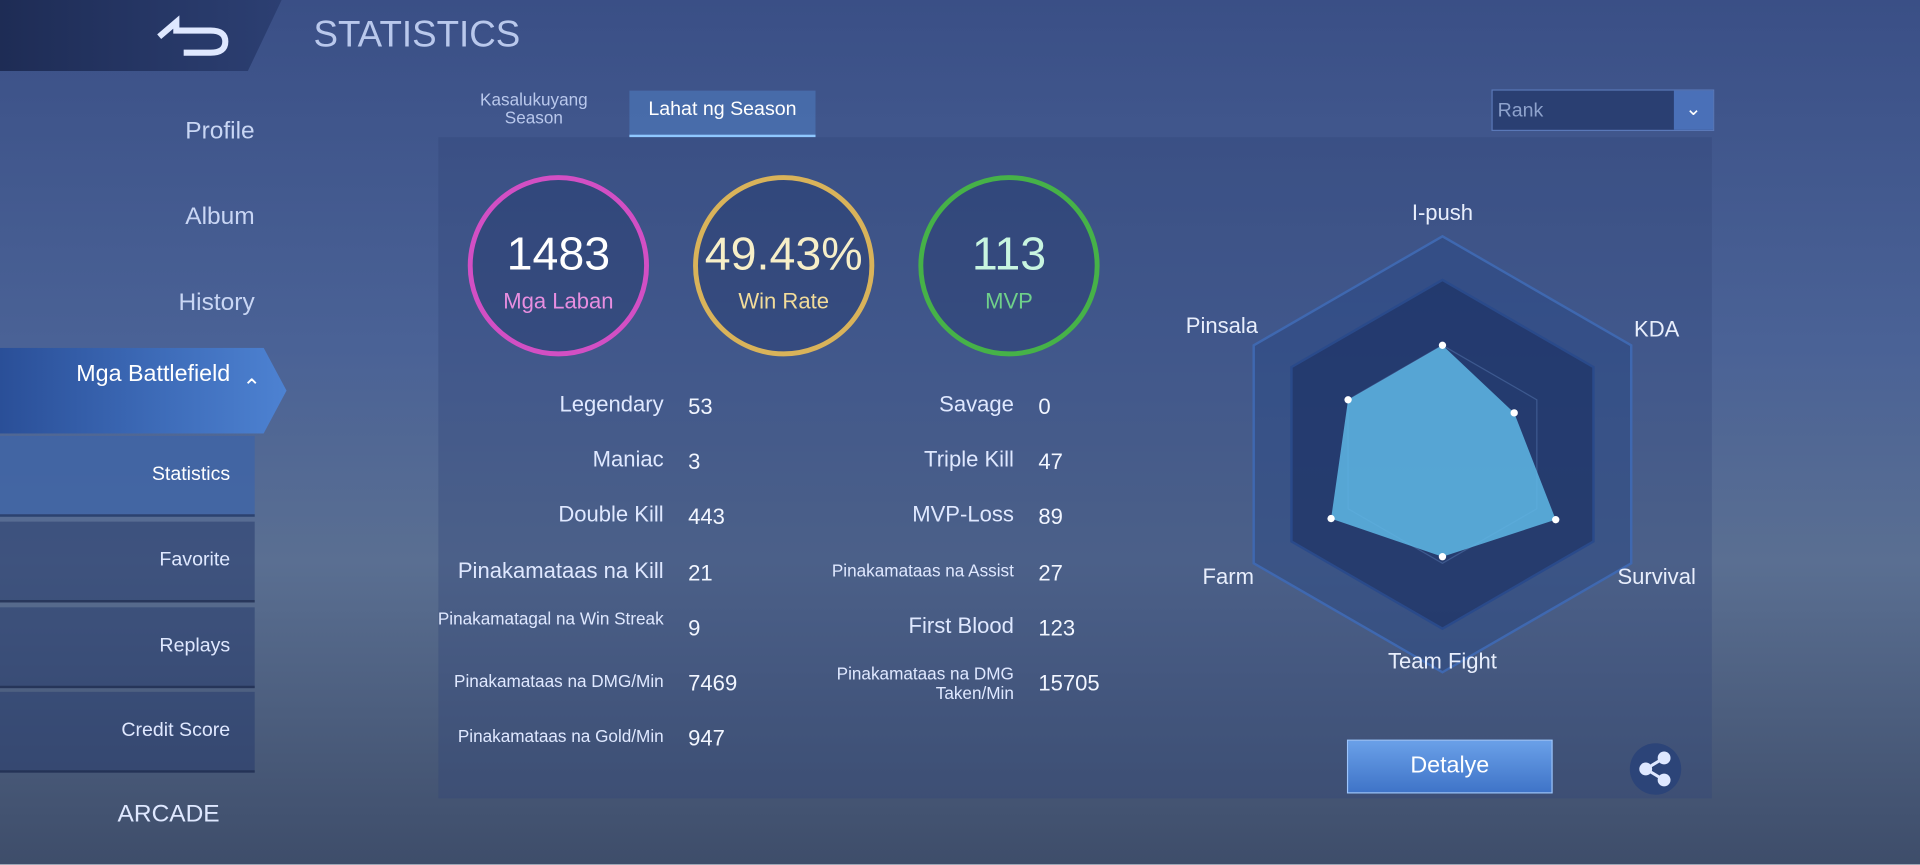  Describe the element at coordinates (706, 738) in the screenshot. I see `stat-value: 947` at that location.